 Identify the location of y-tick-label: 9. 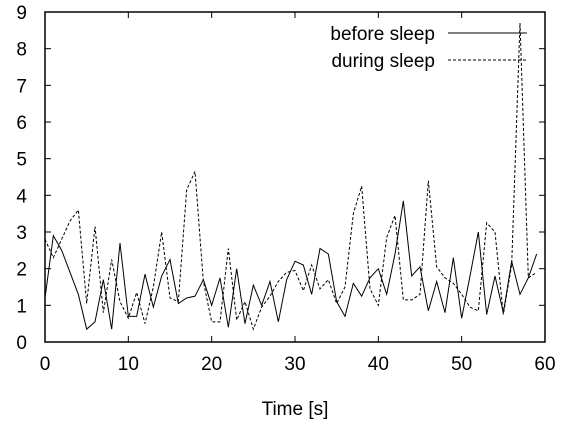
(21, 13).